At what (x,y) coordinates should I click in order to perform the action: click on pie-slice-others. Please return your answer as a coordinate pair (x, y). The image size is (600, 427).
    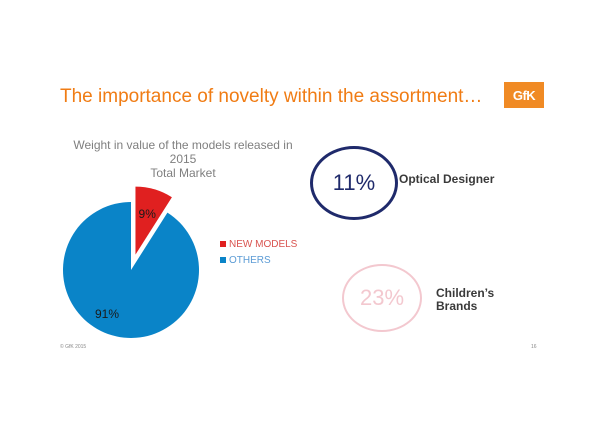
    Looking at the image, I should click on (130, 270).